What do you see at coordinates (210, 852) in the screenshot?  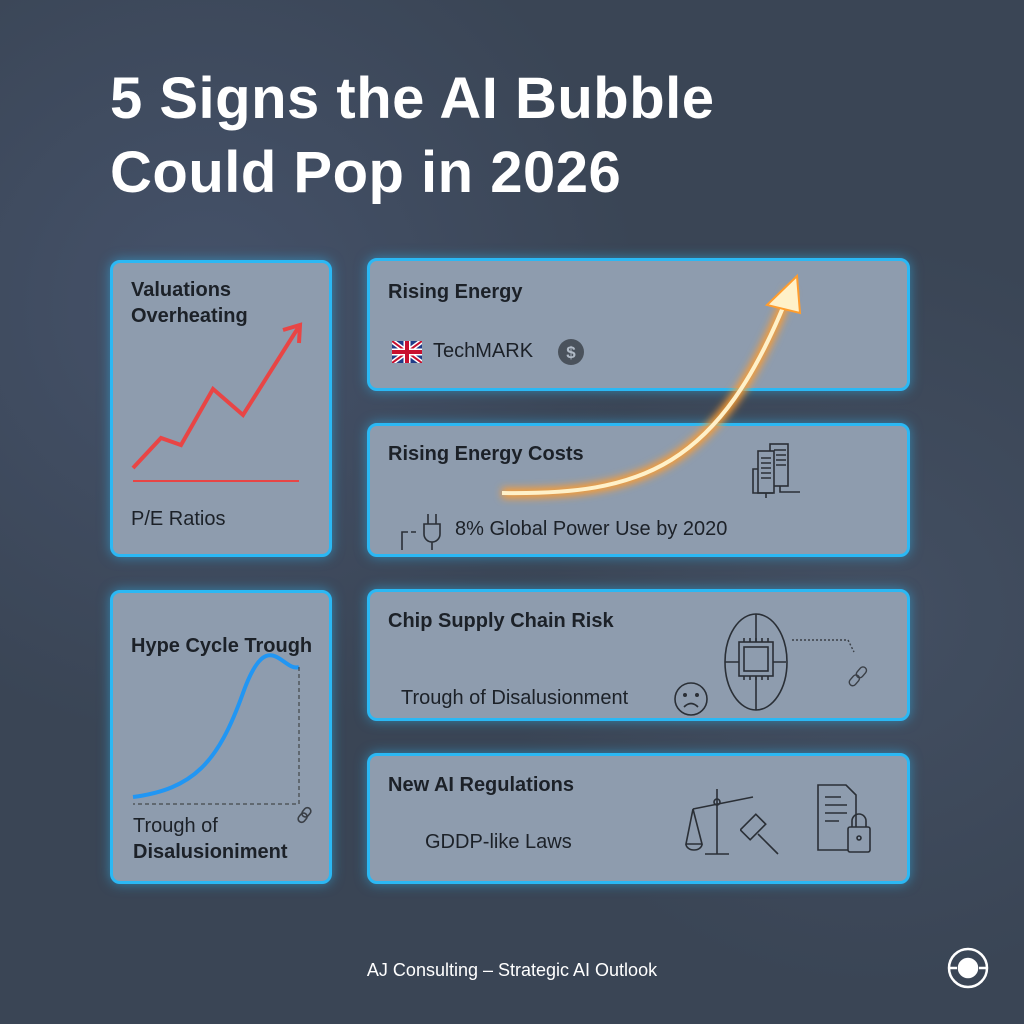 I see `card-label-line-2: Disalusioniment` at bounding box center [210, 852].